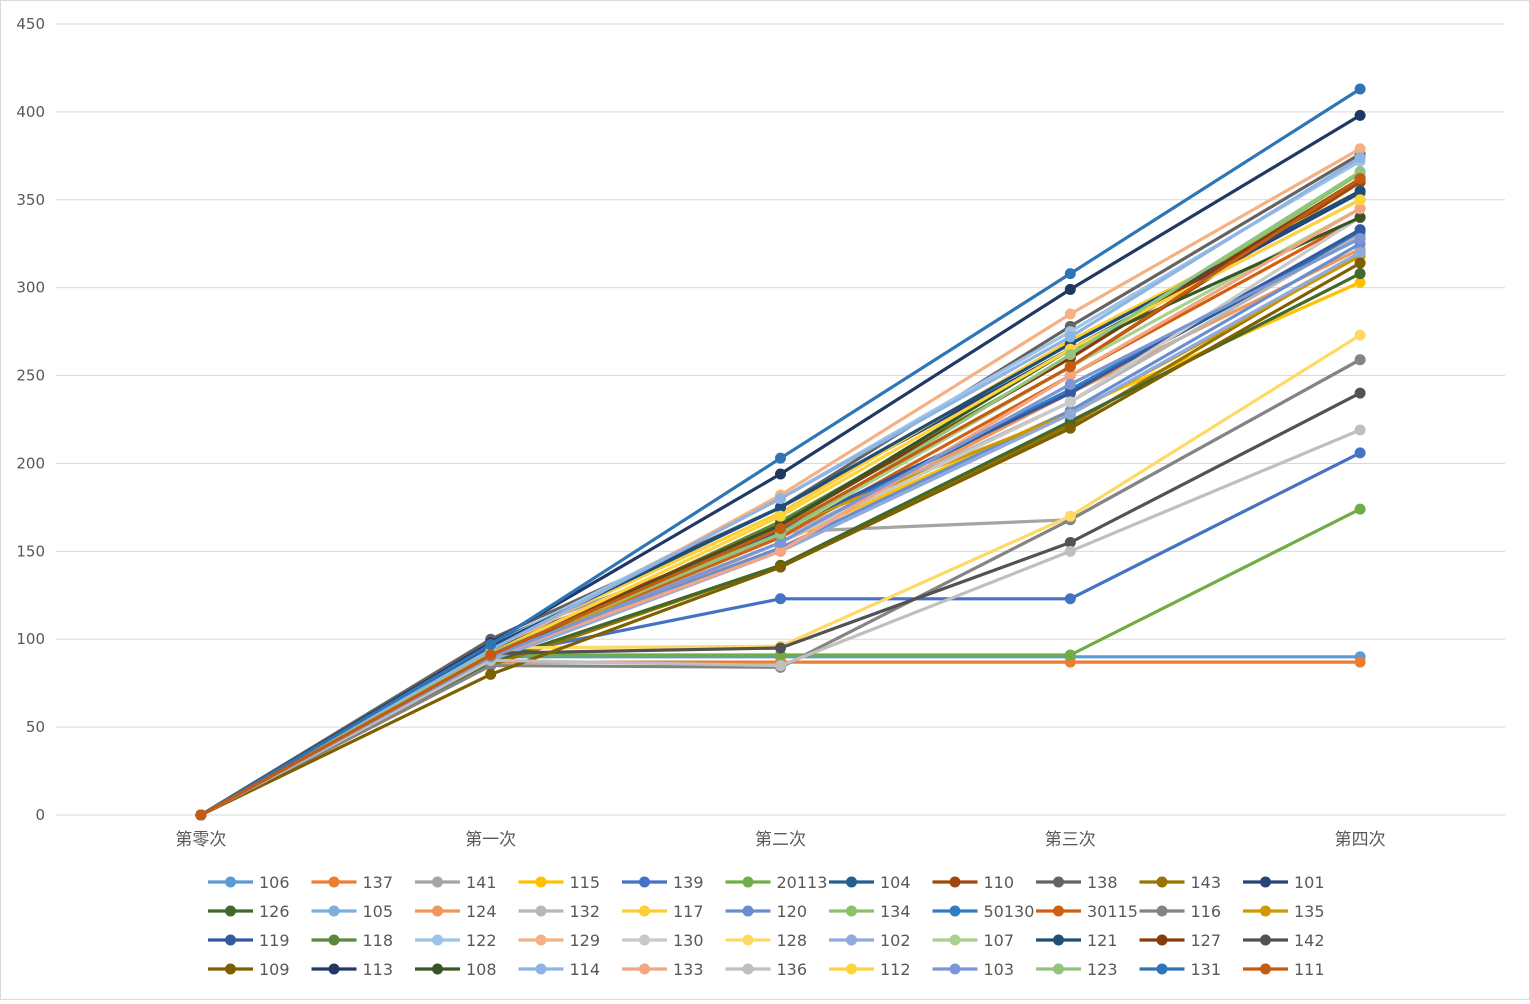  Describe the element at coordinates (973, 882) in the screenshot. I see `legend-entry: 110` at that location.